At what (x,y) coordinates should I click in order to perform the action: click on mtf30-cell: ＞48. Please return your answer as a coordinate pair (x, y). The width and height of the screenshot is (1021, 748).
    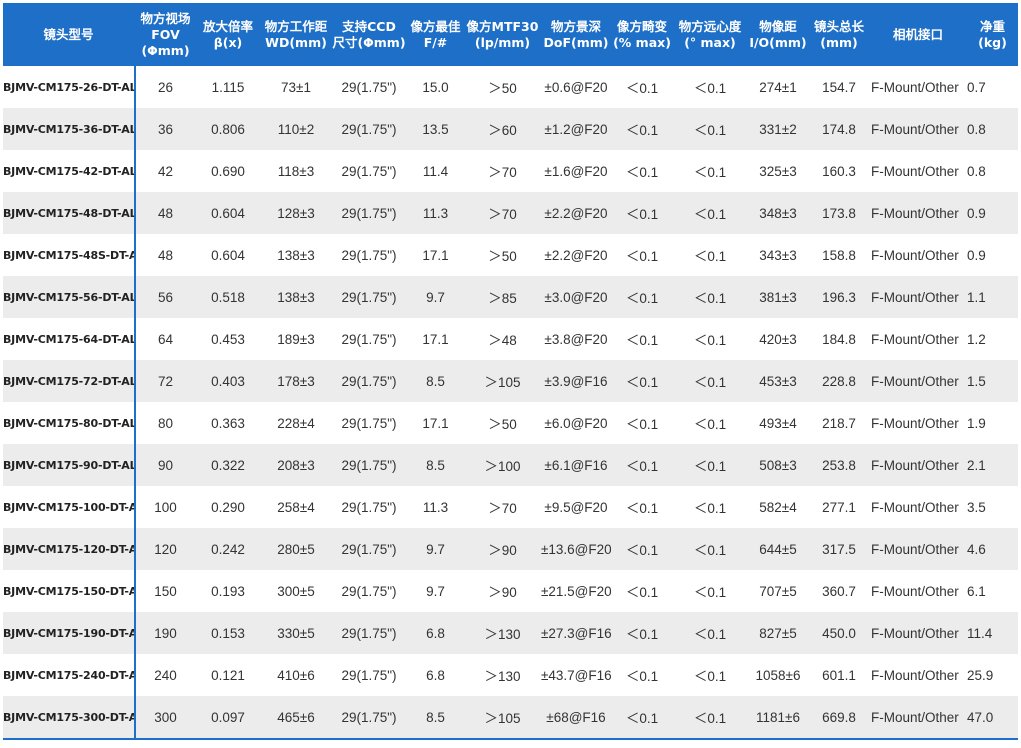
    Looking at the image, I should click on (502, 339).